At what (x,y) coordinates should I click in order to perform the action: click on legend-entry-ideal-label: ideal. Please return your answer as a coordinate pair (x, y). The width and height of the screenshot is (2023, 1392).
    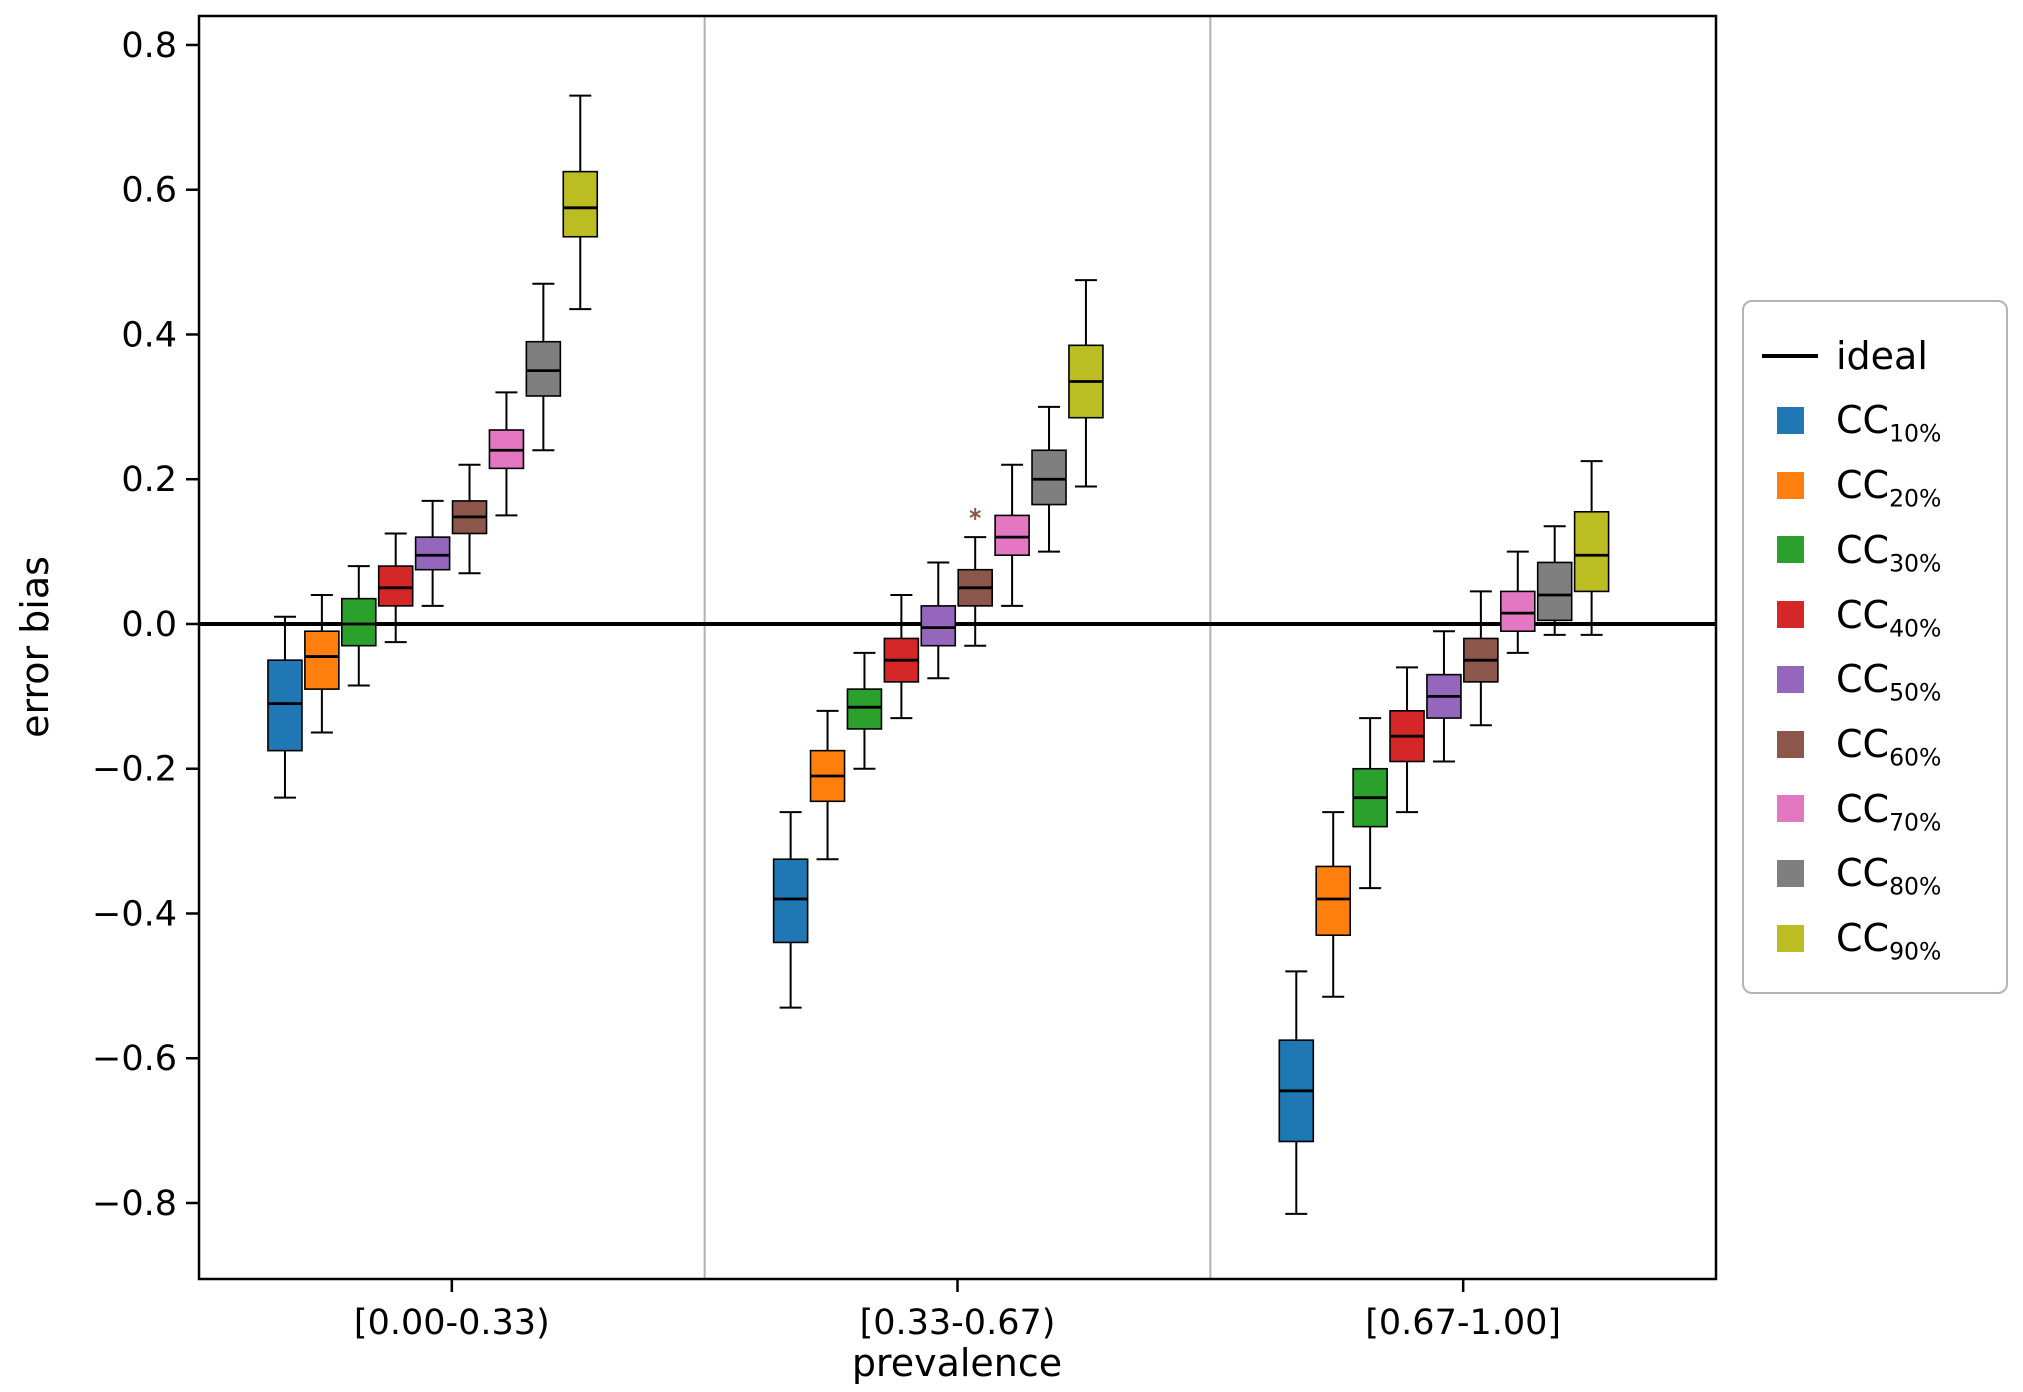
    Looking at the image, I should click on (1882, 355).